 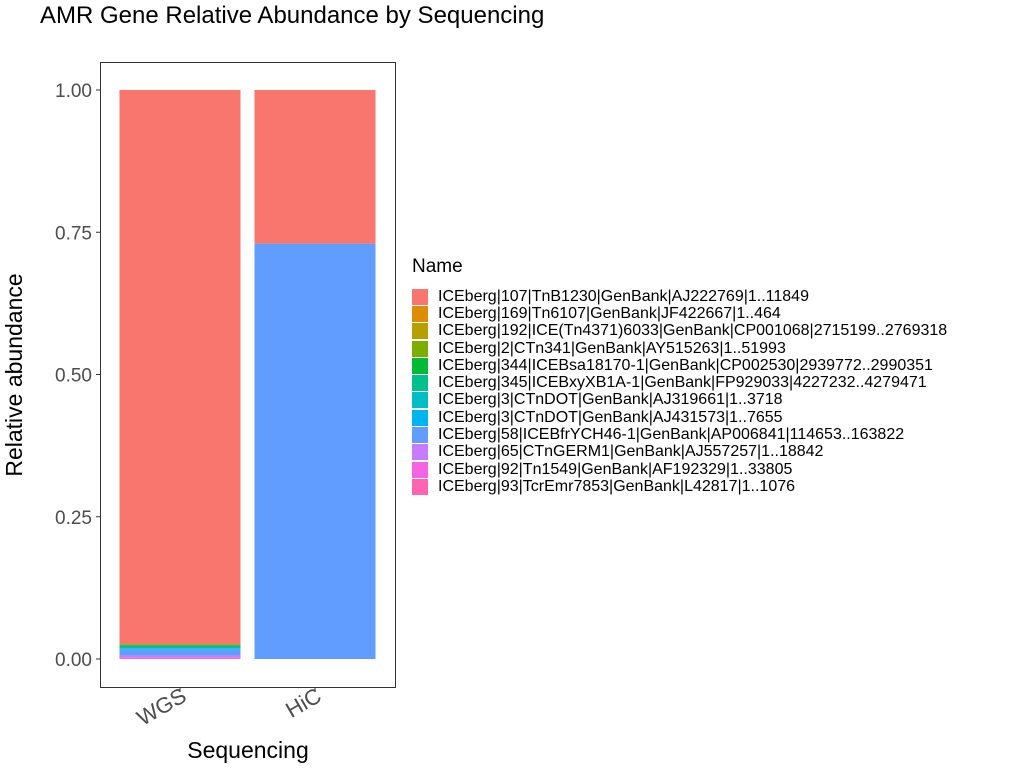 I want to click on x-tick-label-hic: HiC, so click(x=303, y=703).